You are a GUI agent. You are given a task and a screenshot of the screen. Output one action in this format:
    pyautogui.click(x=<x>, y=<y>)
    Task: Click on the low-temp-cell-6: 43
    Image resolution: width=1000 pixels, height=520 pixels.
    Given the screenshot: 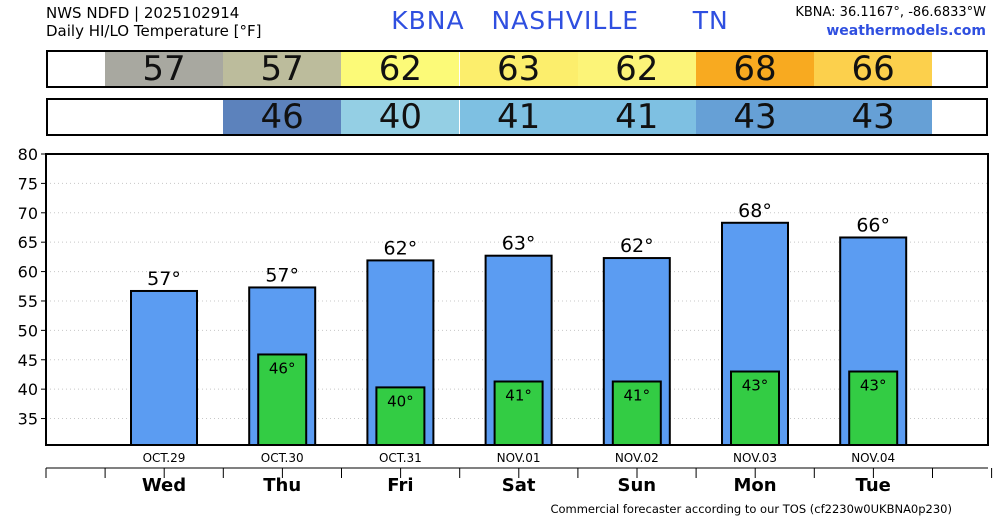 What is the action you would take?
    pyautogui.click(x=873, y=117)
    